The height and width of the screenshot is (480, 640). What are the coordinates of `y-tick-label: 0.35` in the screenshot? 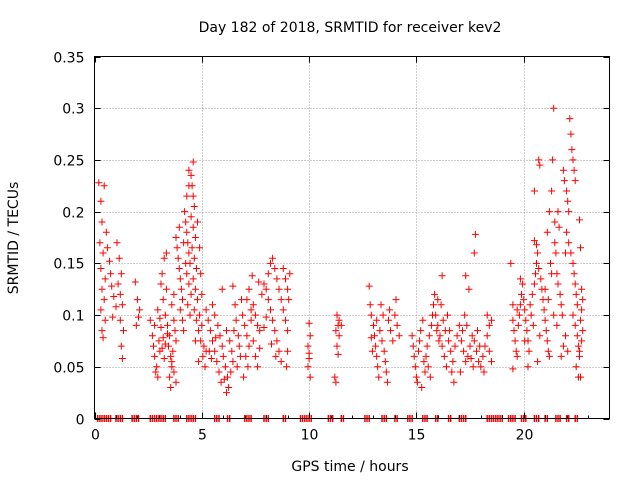 It's located at (68, 59).